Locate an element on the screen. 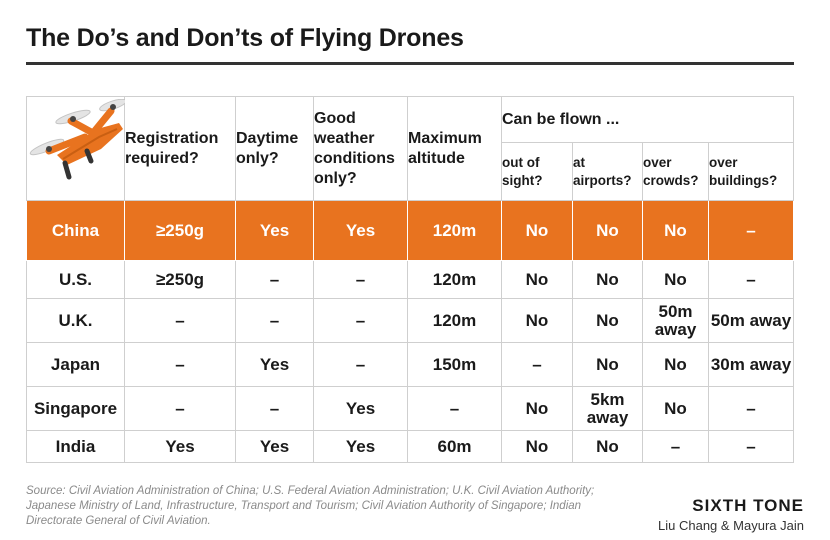  header-altitude: Maximum altitude is located at coordinates (454, 148).